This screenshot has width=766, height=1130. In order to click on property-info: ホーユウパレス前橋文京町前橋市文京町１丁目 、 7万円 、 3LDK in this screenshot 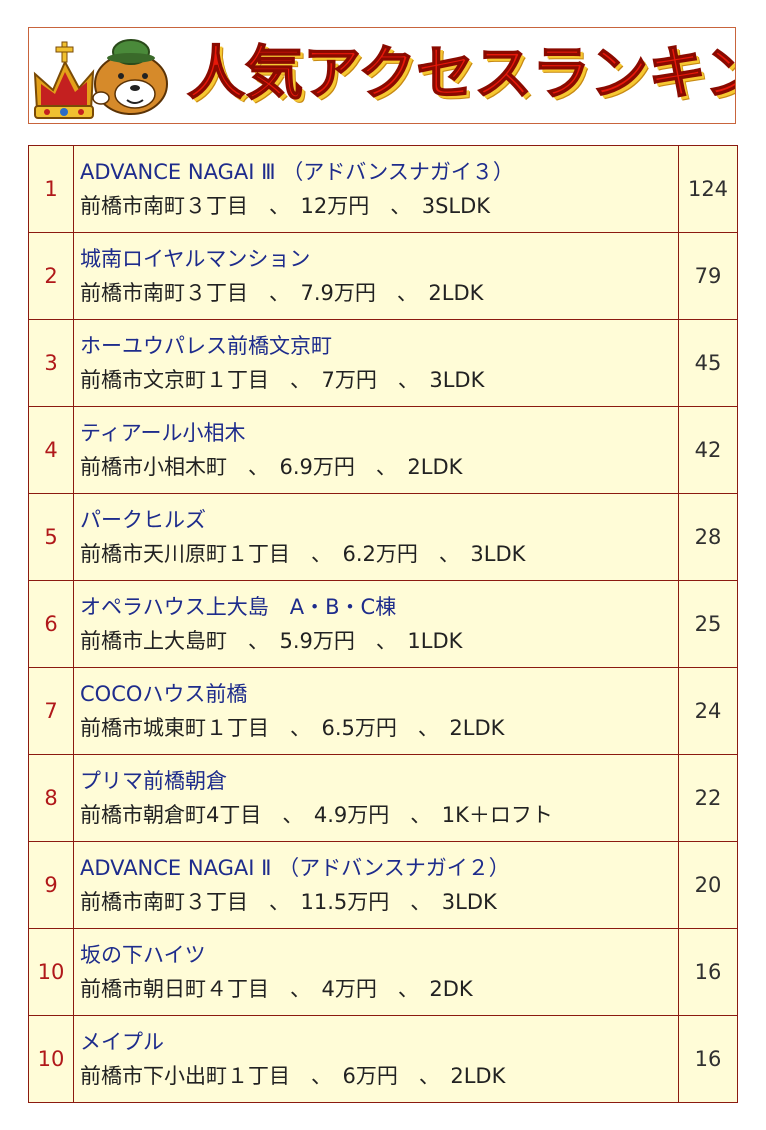, I will do `click(376, 363)`.